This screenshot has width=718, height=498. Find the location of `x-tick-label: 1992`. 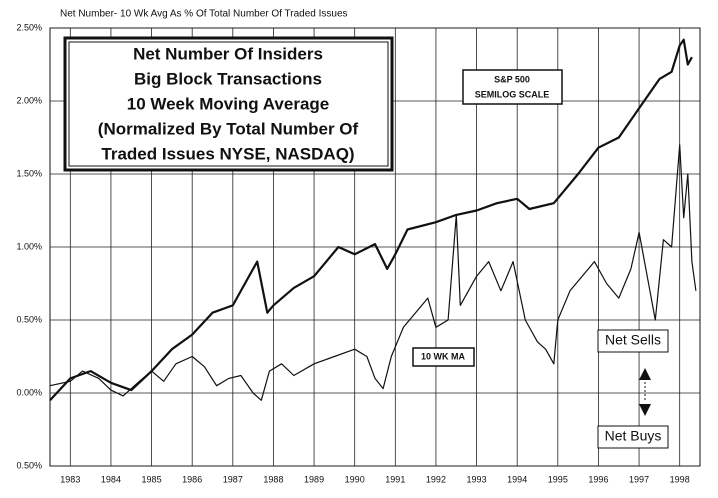

x-tick-label: 1992 is located at coordinates (436, 479).